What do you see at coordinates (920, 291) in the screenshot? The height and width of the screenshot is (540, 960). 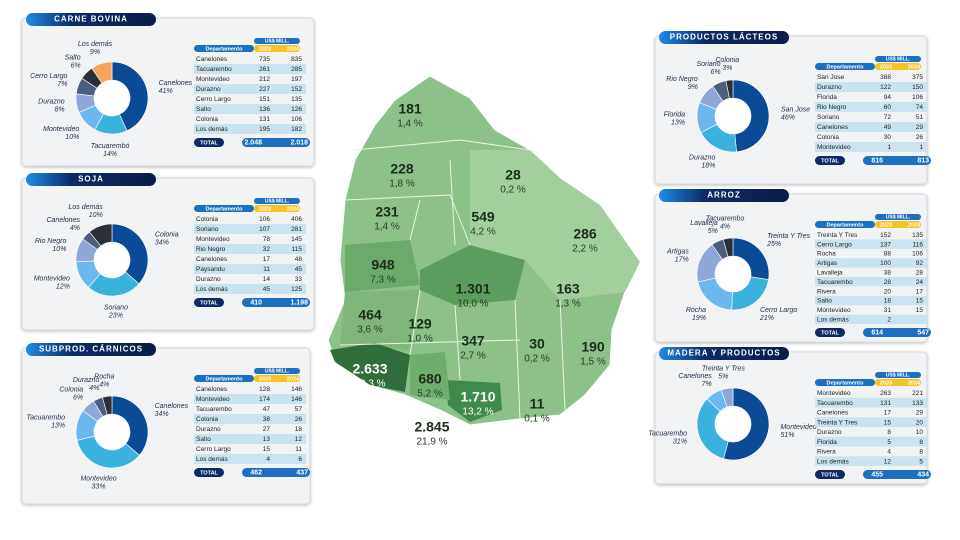 I see `table-cell: 17` at bounding box center [920, 291].